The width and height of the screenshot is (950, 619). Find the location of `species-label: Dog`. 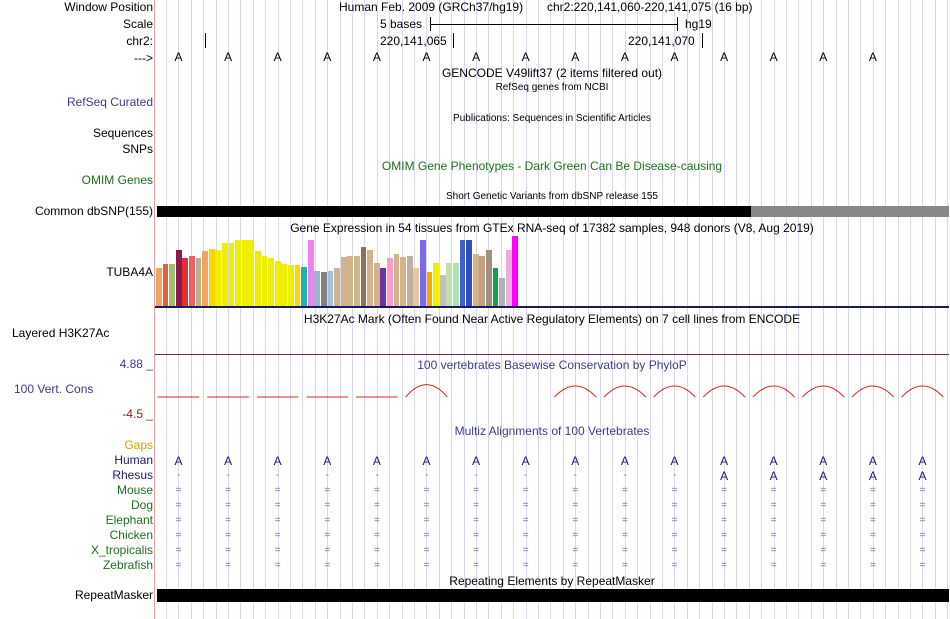

species-label: Dog is located at coordinates (141, 505).